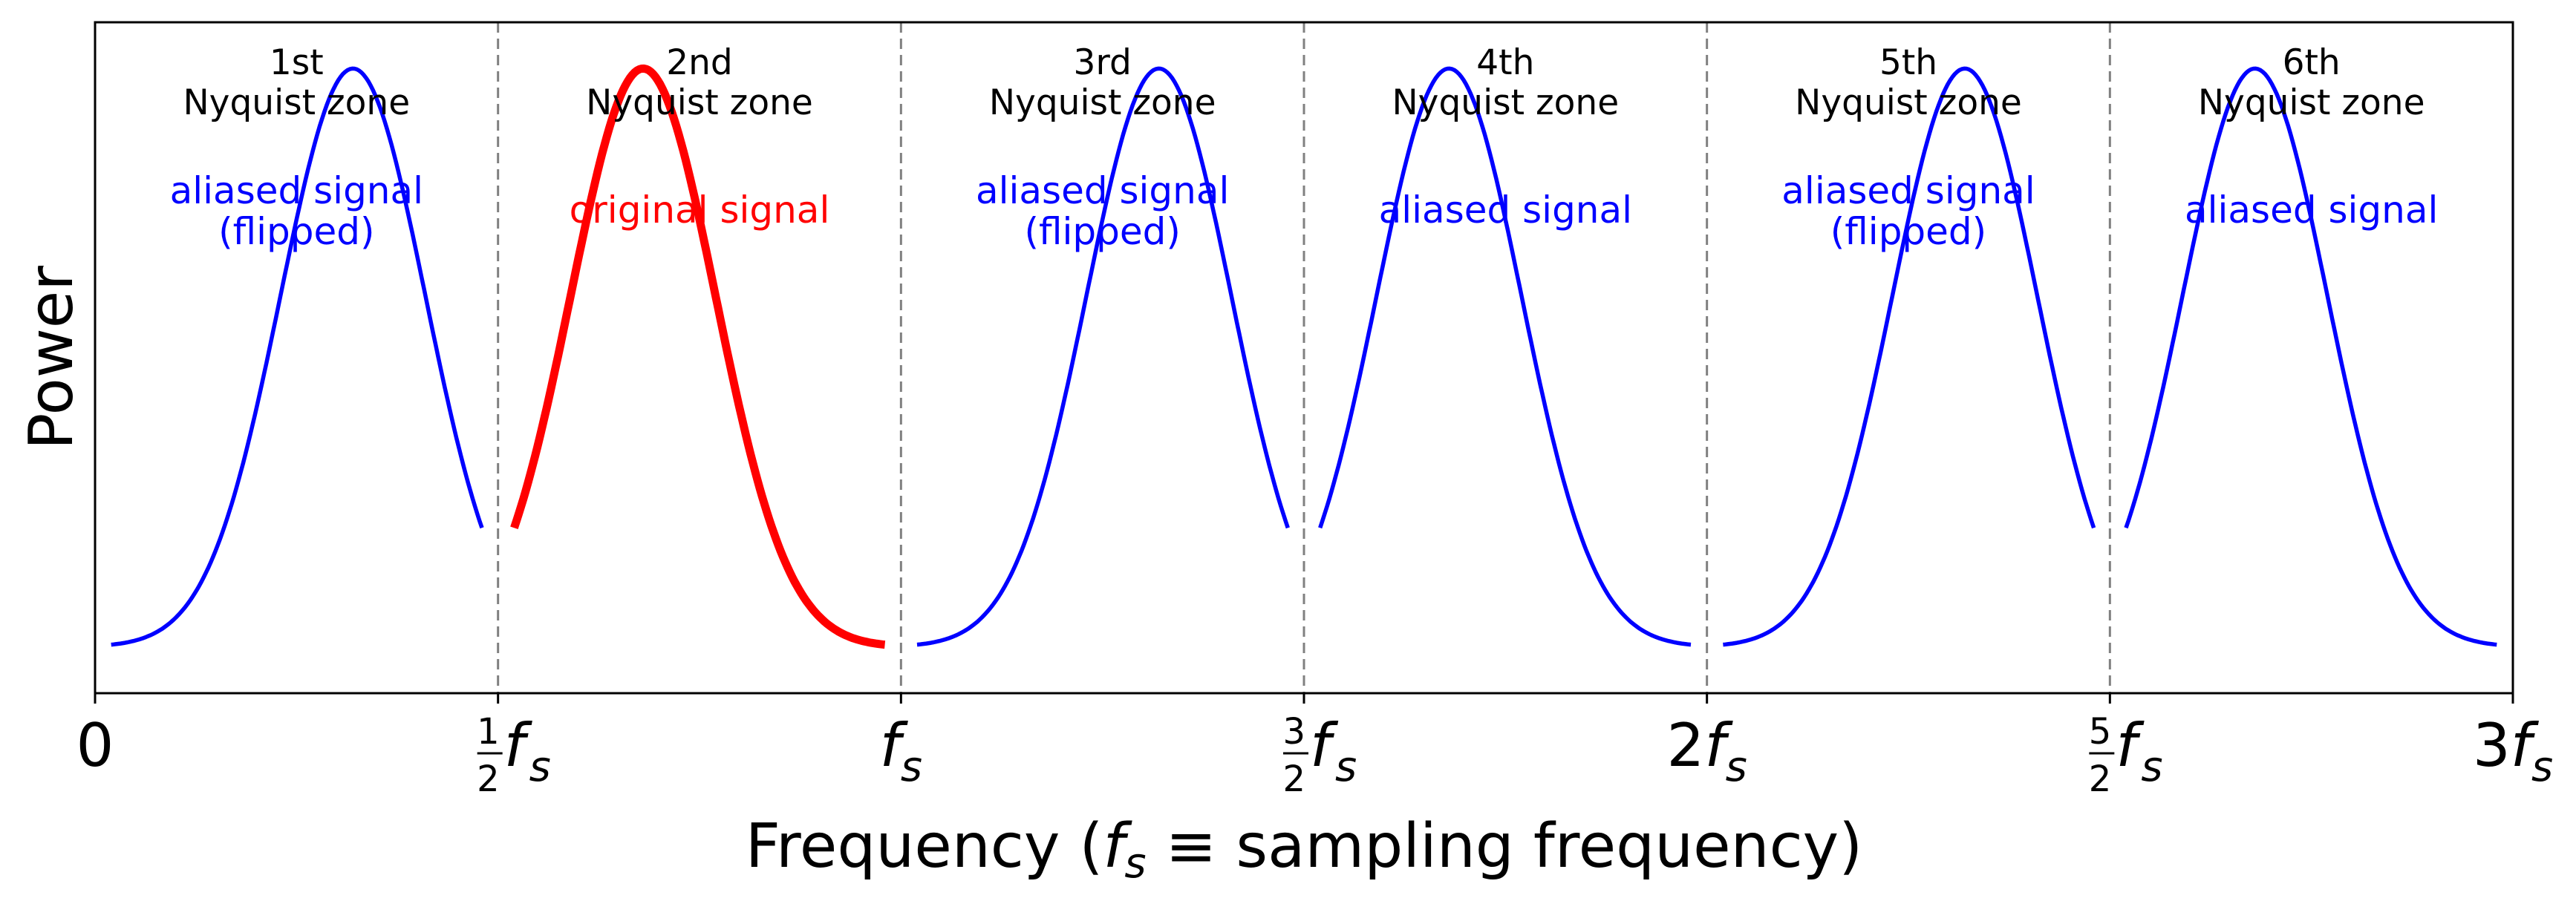  I want to click on zone-signal-label-3-line-1: aliased signal, so click(1102, 190).